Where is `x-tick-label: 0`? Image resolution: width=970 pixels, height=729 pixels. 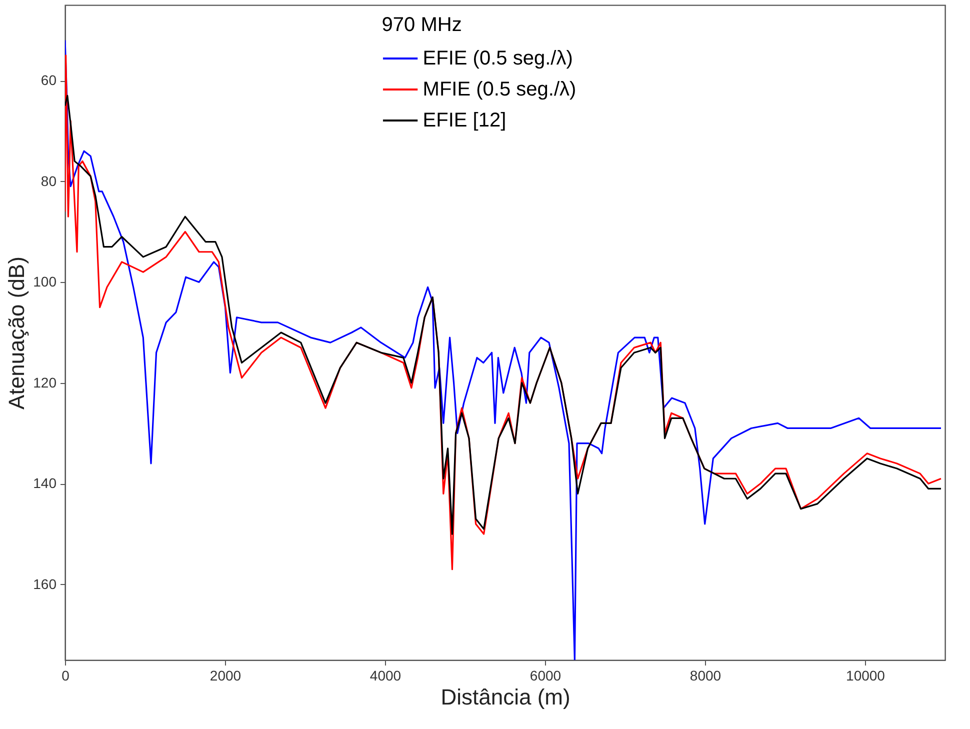 x-tick-label: 0 is located at coordinates (66, 676).